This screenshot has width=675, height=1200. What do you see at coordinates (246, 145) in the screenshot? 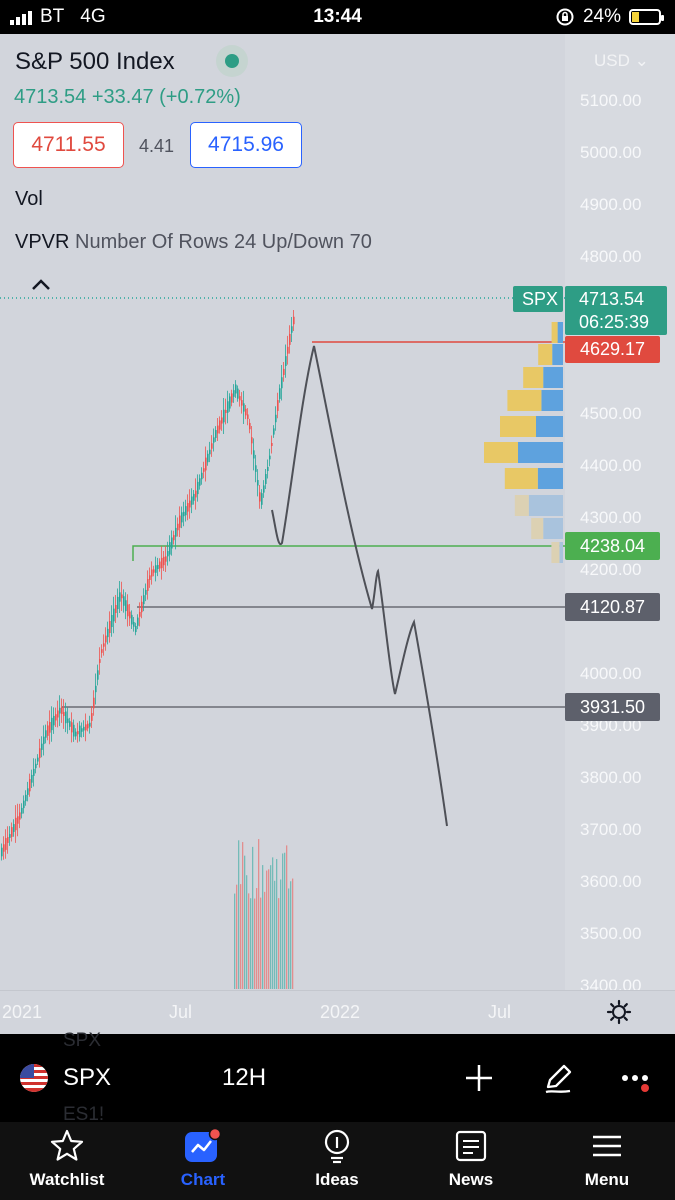
I see `buy-price-button: 4715.96` at bounding box center [246, 145].